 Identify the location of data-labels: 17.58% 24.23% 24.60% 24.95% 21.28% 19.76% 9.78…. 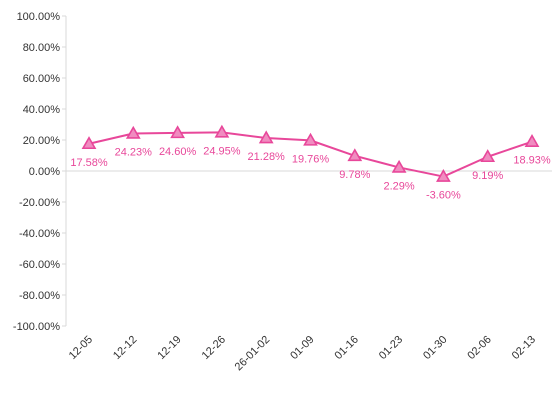
(310, 173).